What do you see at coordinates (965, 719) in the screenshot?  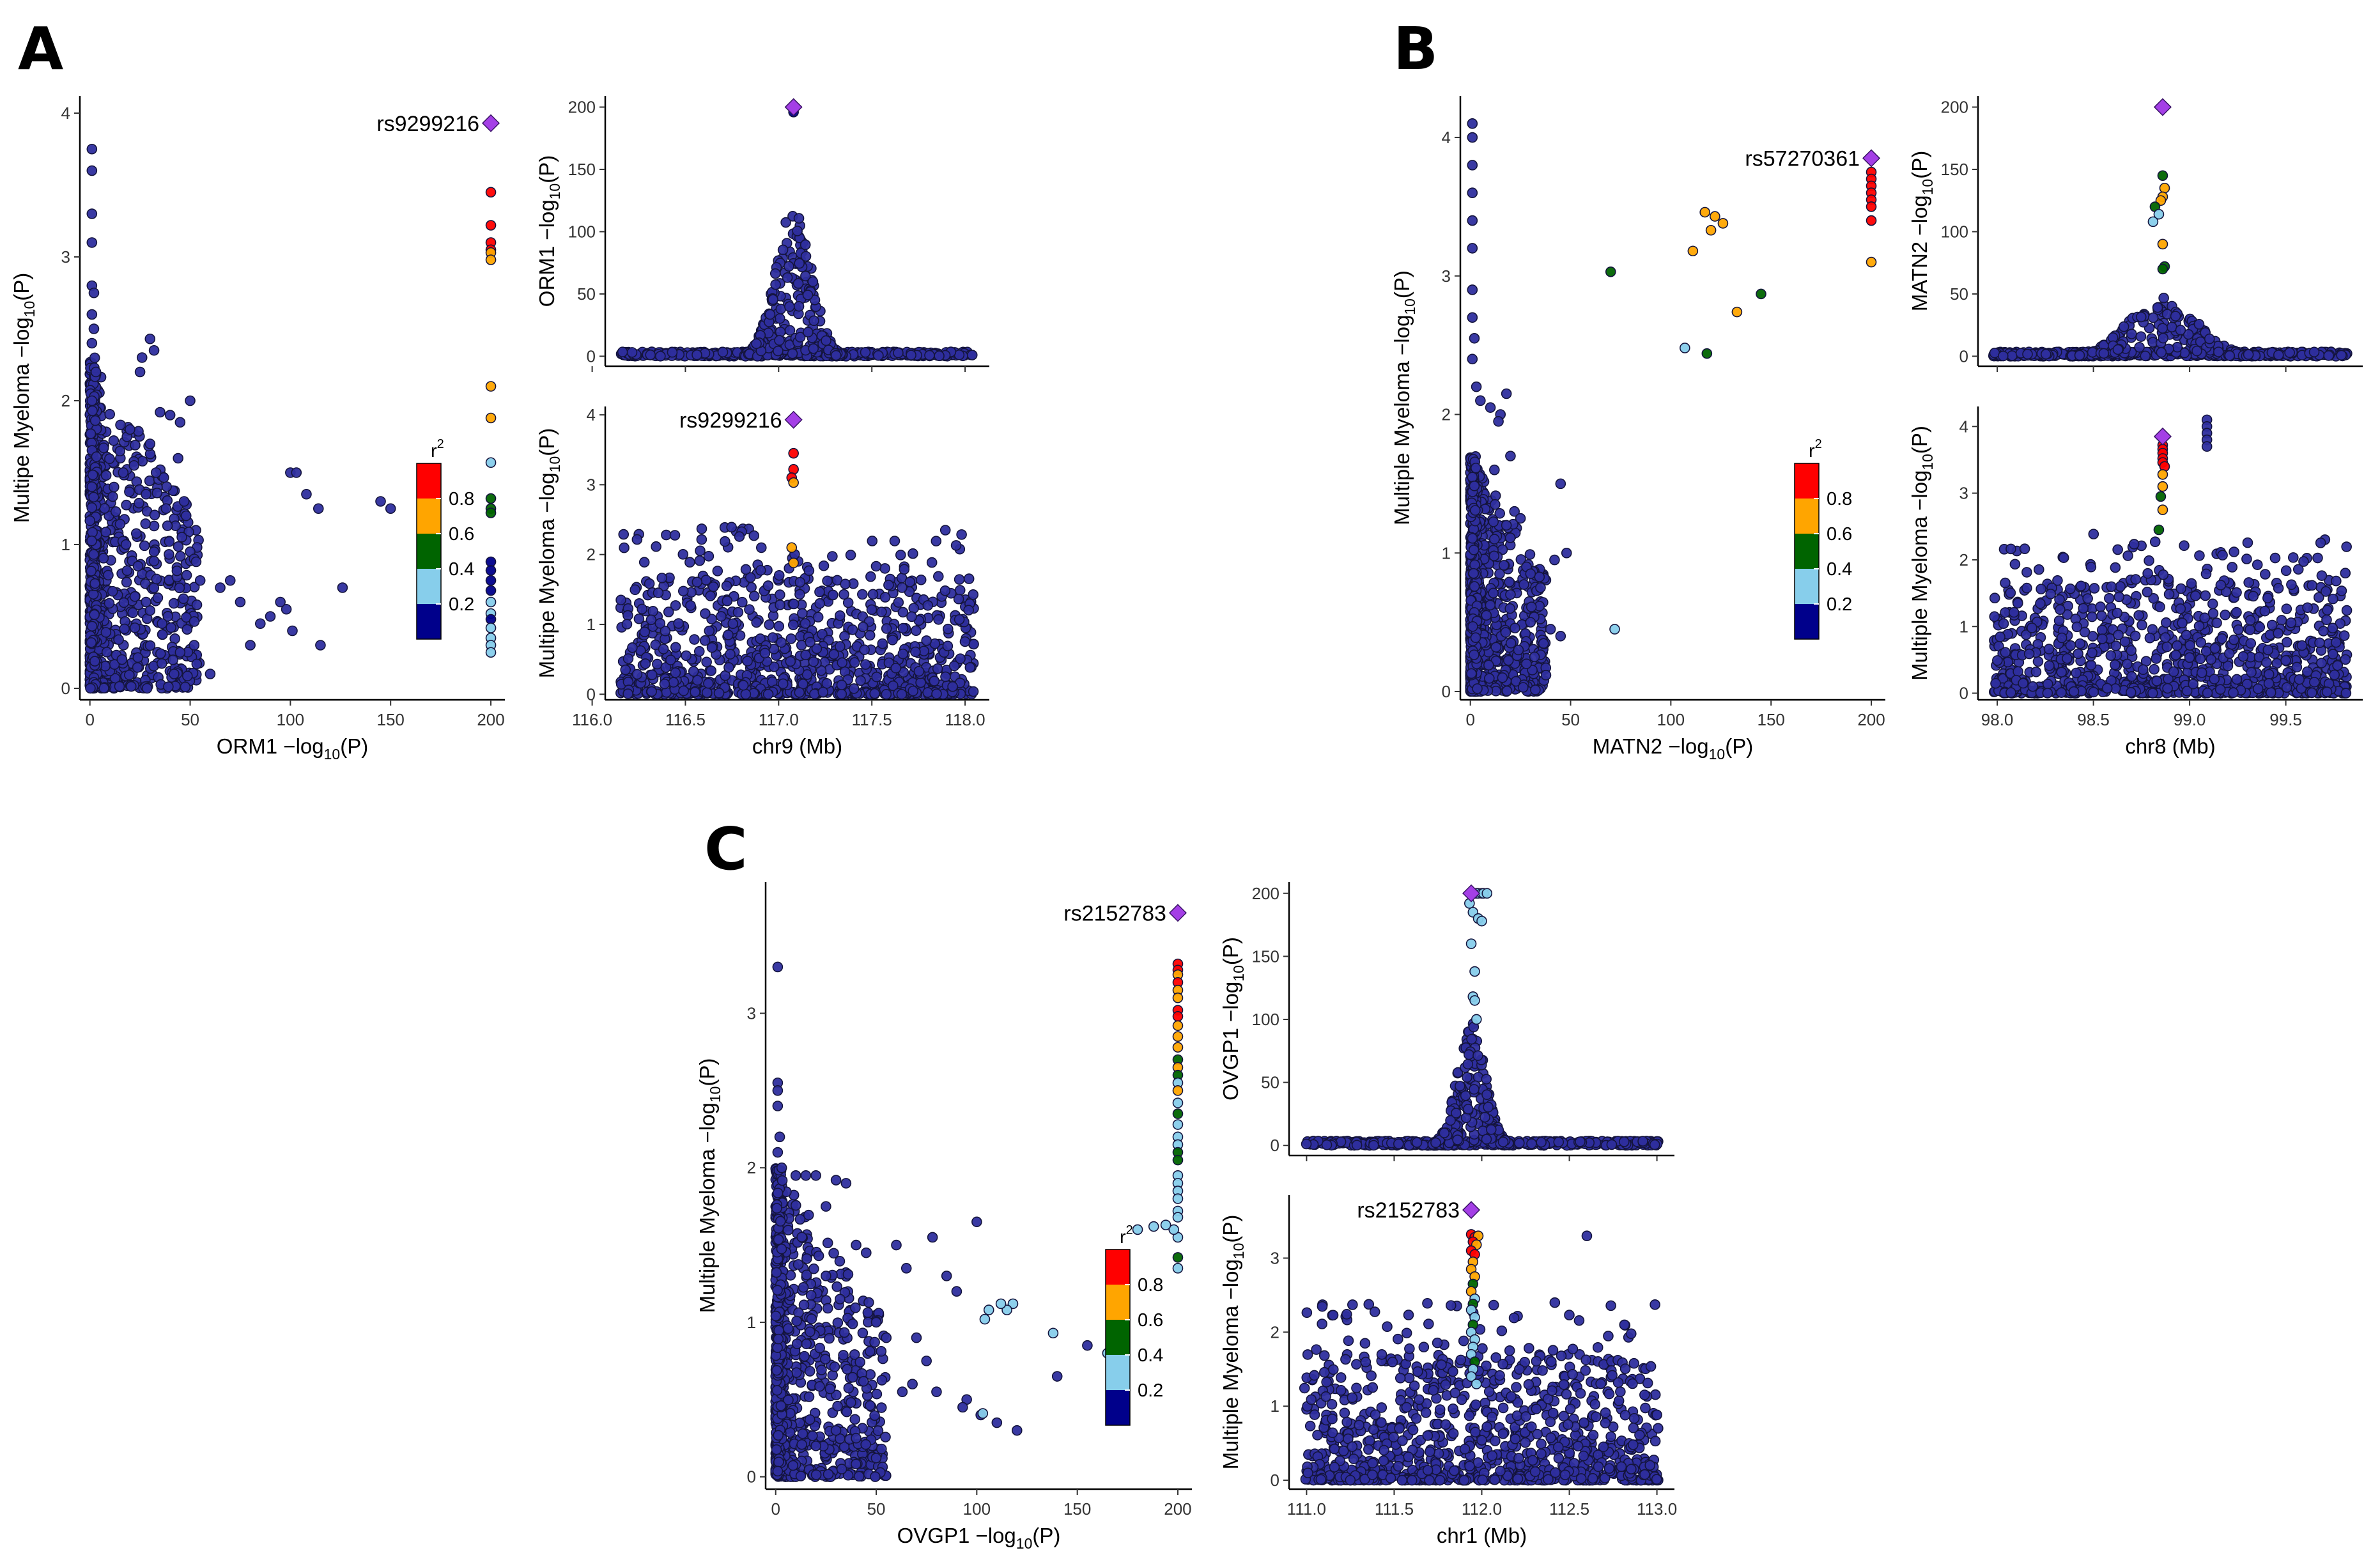 I see `x-tick-label: 118.0` at bounding box center [965, 719].